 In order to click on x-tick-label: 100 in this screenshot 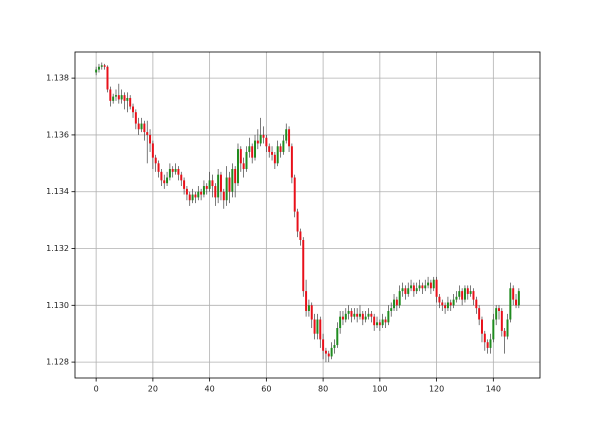, I will do `click(379, 389)`.